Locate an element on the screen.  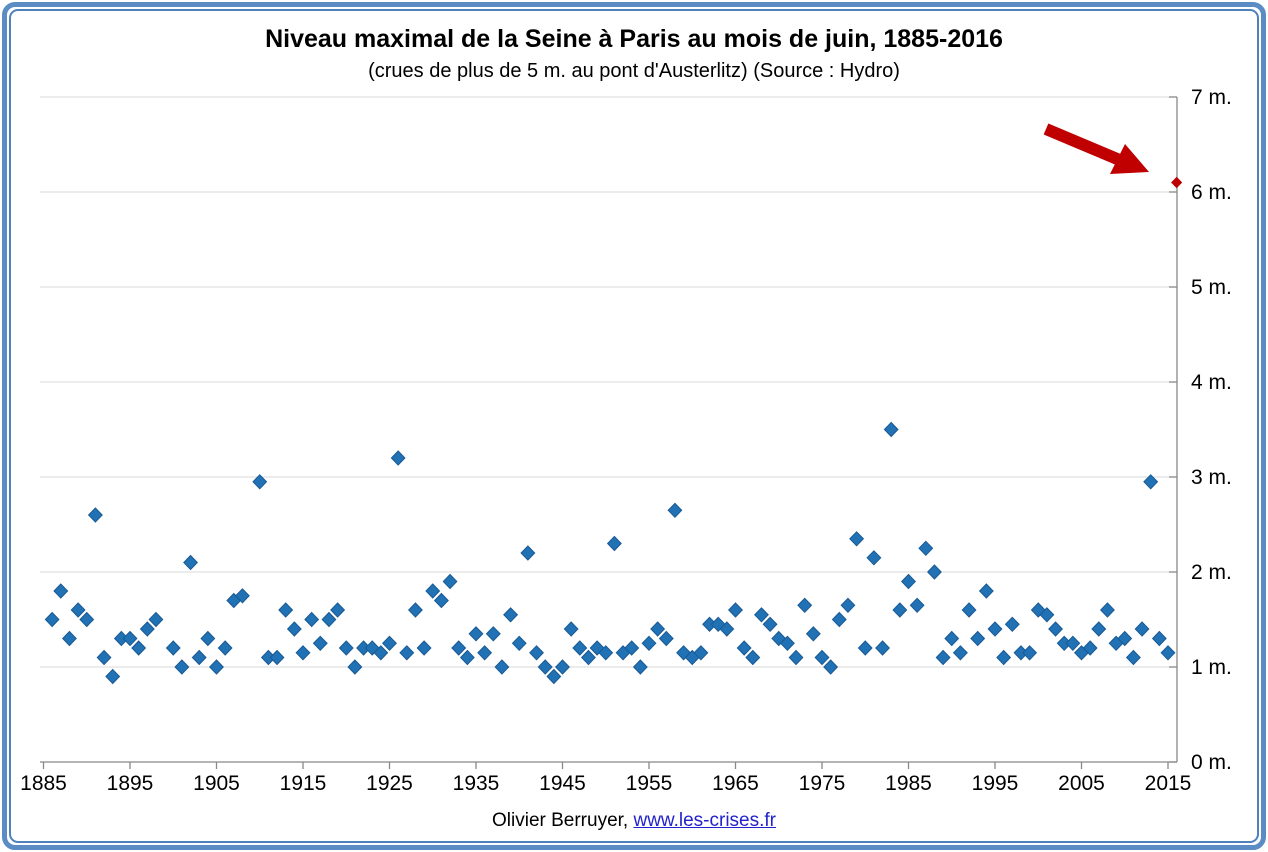
x-tick-label: 1905 is located at coordinates (216, 783).